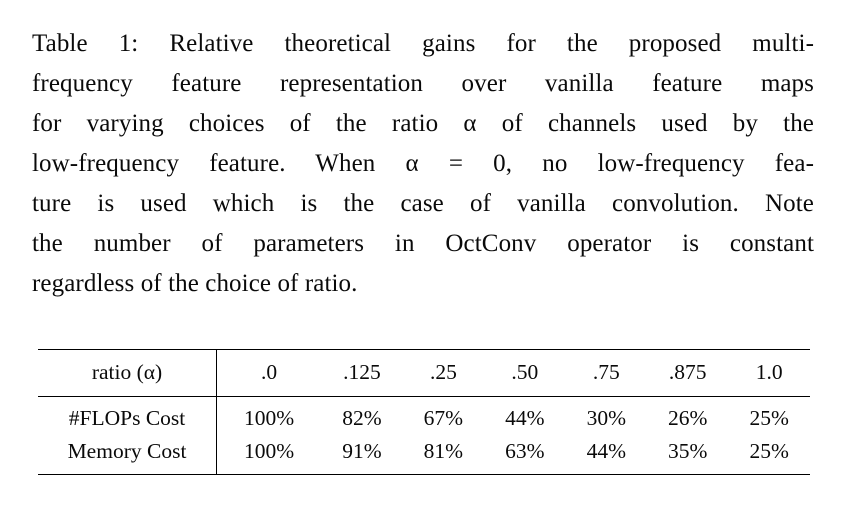 This screenshot has width=844, height=512. I want to click on table-cell: 82%, so click(362, 418).